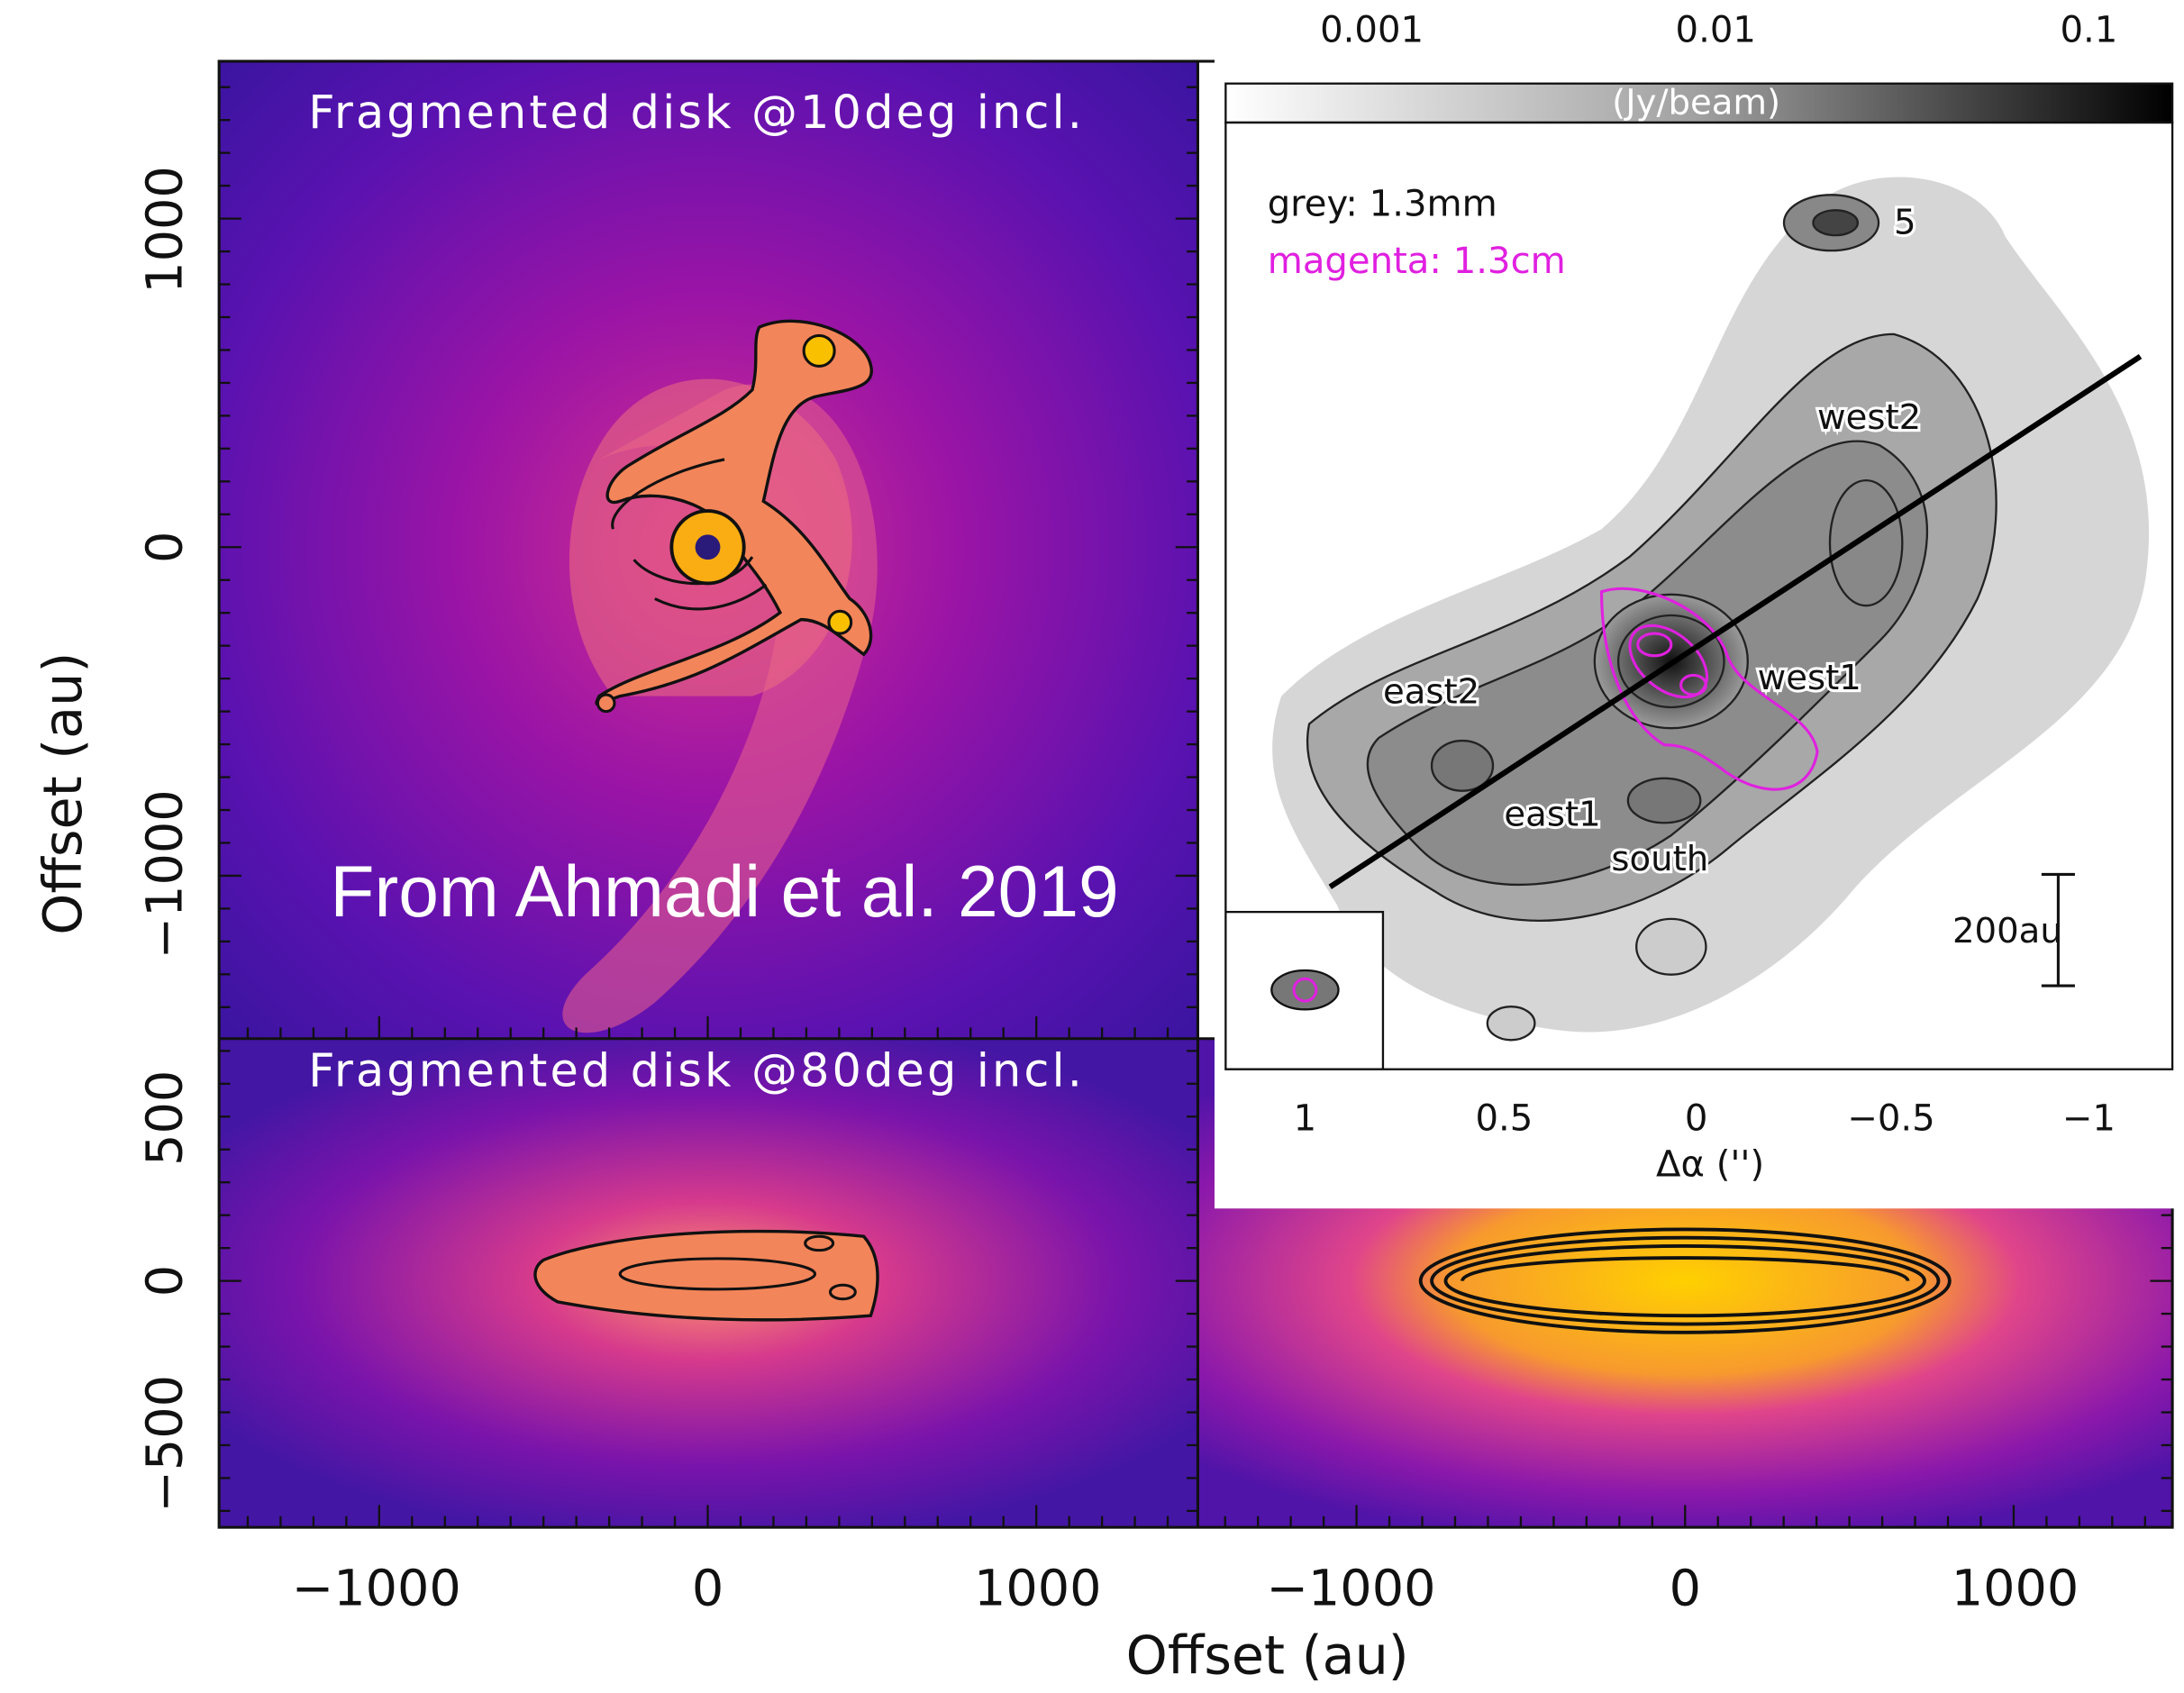 The image size is (2184, 1693). What do you see at coordinates (2088, 29) in the screenshot?
I see `colorbar-tick: 0.1` at bounding box center [2088, 29].